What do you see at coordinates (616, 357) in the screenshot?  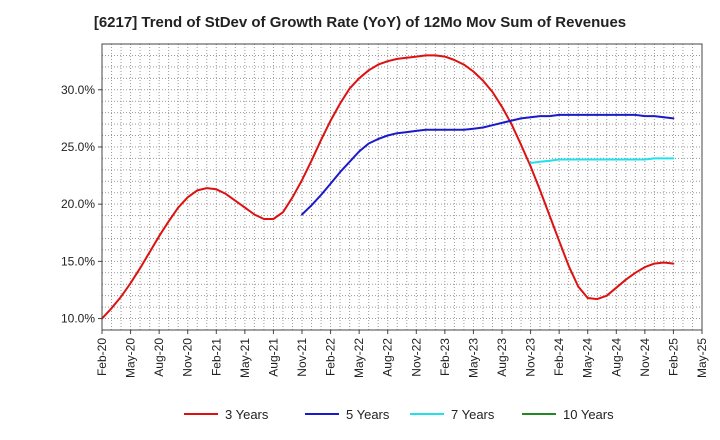 I see `x-tick-label: Aug-24` at bounding box center [616, 357].